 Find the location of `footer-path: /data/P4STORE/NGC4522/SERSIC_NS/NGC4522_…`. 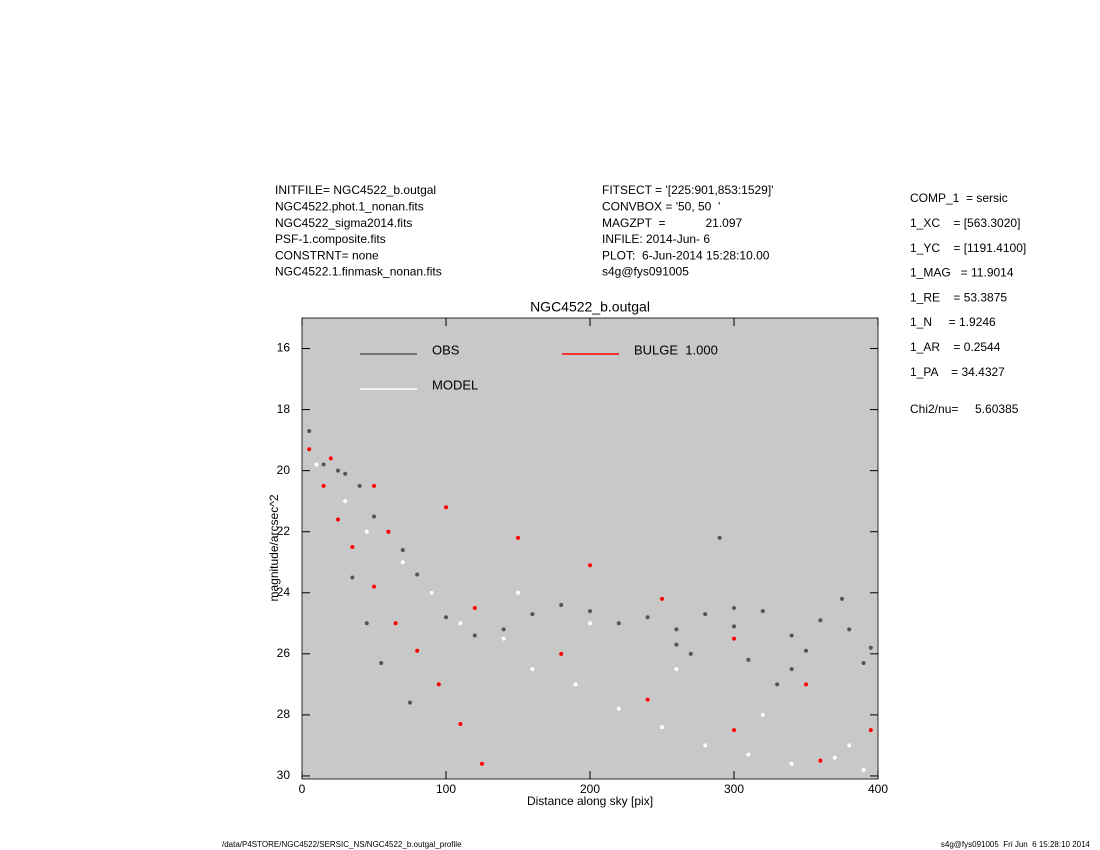

footer-path: /data/P4STORE/NGC4522/SERSIC_NS/NGC4522_… is located at coordinates (342, 844).